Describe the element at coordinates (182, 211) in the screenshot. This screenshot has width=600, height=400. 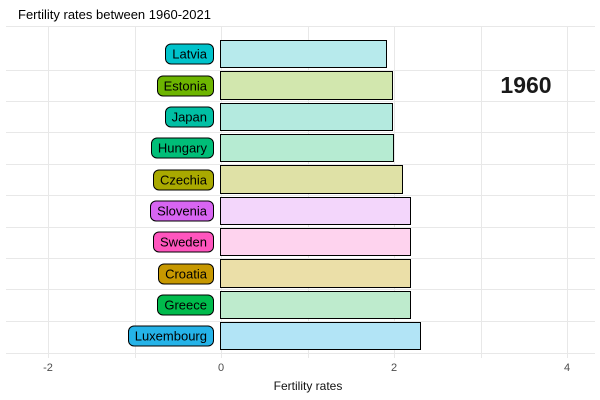
I see `country-label-slovenia: Slovenia` at that location.